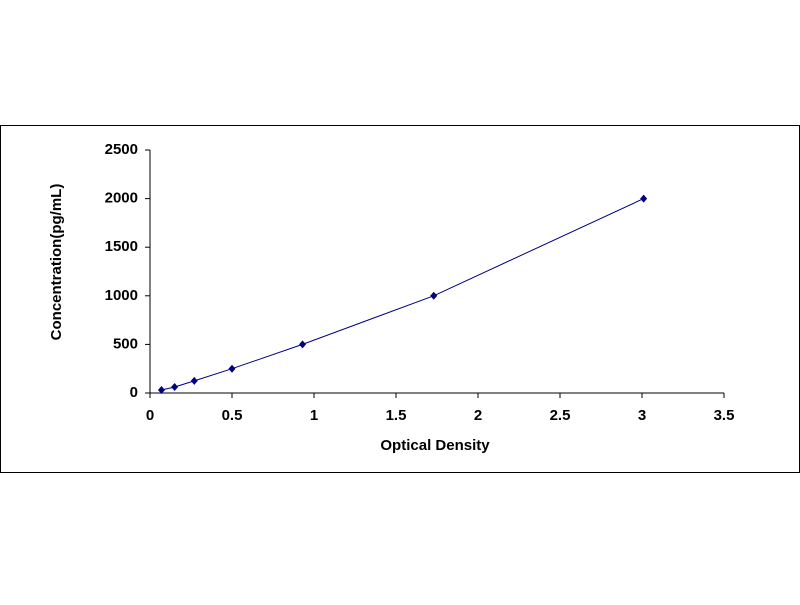 This screenshot has width=800, height=605. I want to click on y-tick-label: 500, so click(125, 343).